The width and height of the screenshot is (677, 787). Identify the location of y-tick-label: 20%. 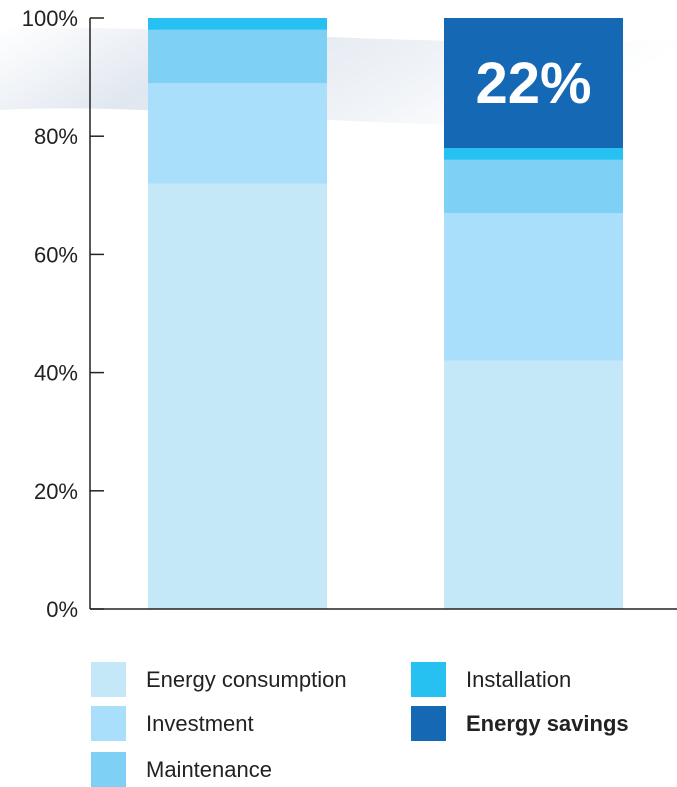
(56, 491).